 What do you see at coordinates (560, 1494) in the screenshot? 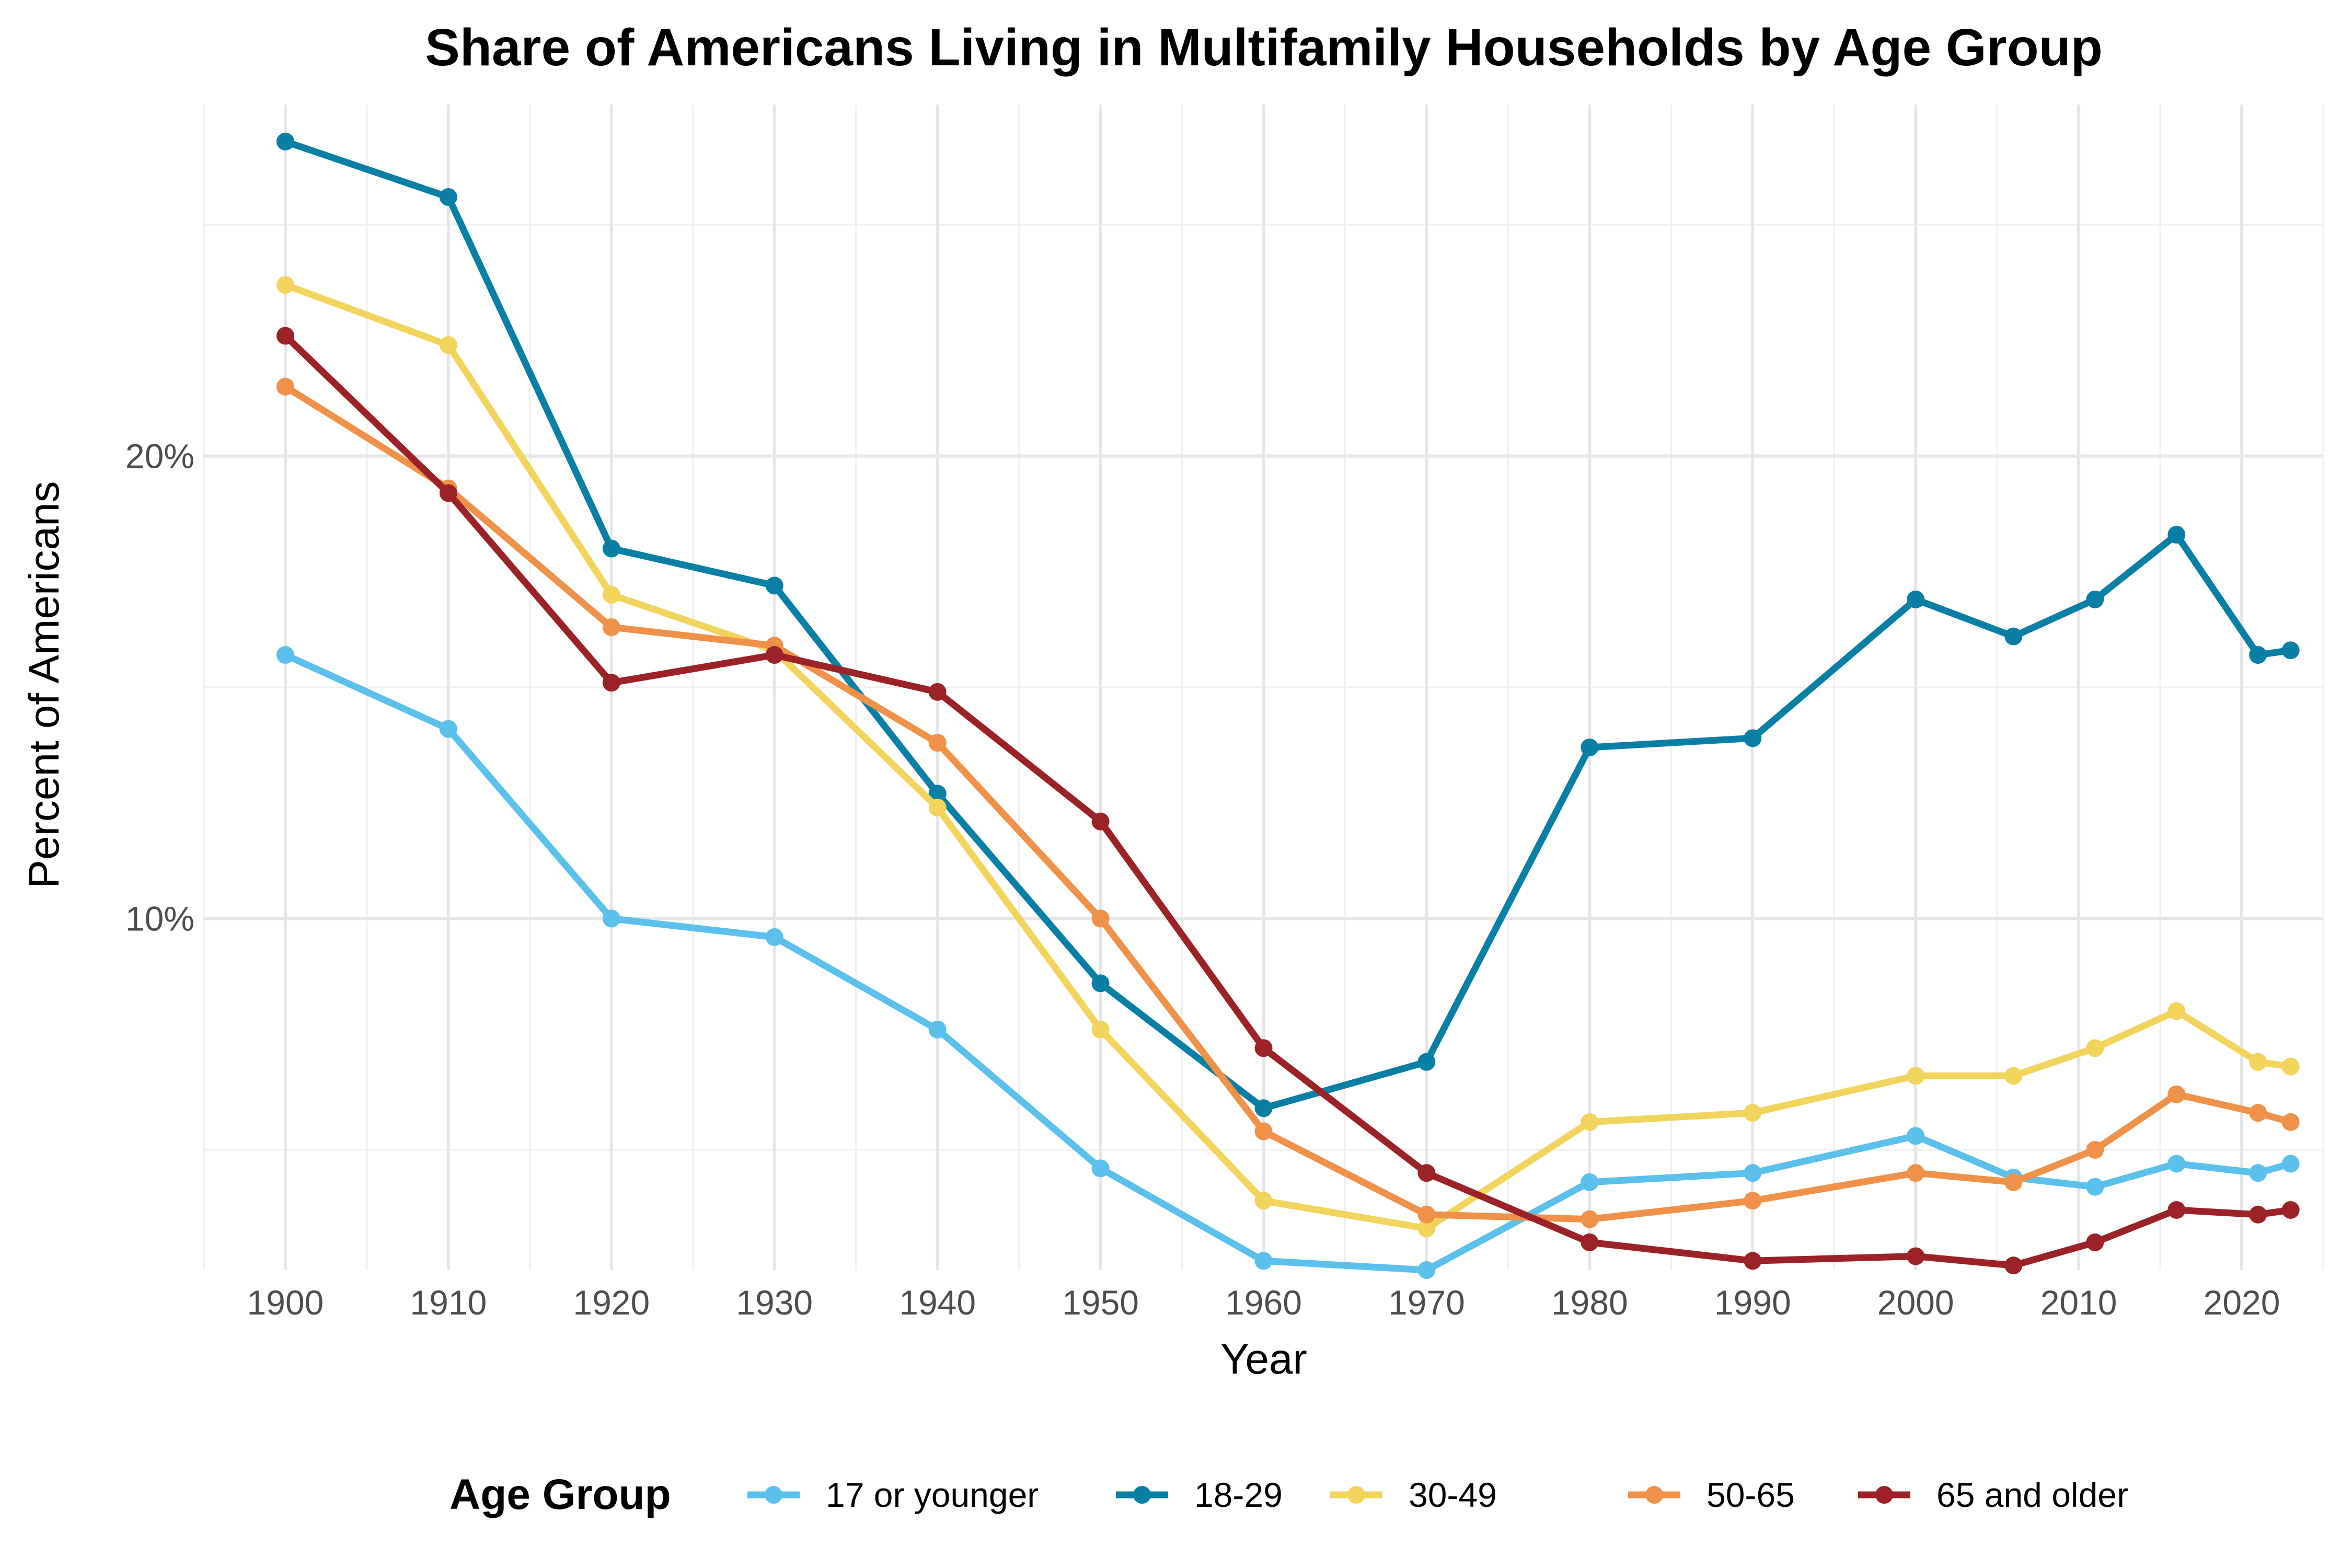
I see `legend-title: Age Group` at bounding box center [560, 1494].